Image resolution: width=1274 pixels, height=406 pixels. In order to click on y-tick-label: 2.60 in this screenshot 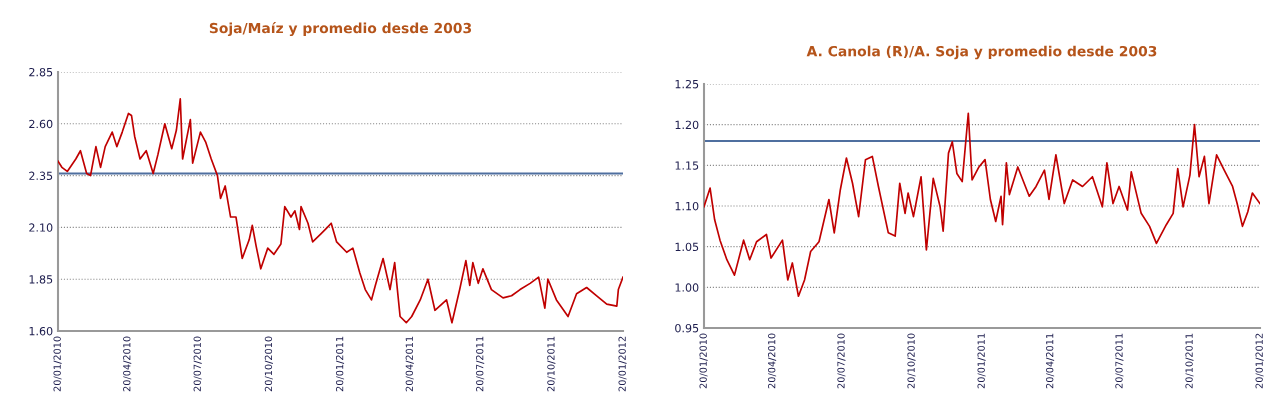, I will do `click(41, 124)`.